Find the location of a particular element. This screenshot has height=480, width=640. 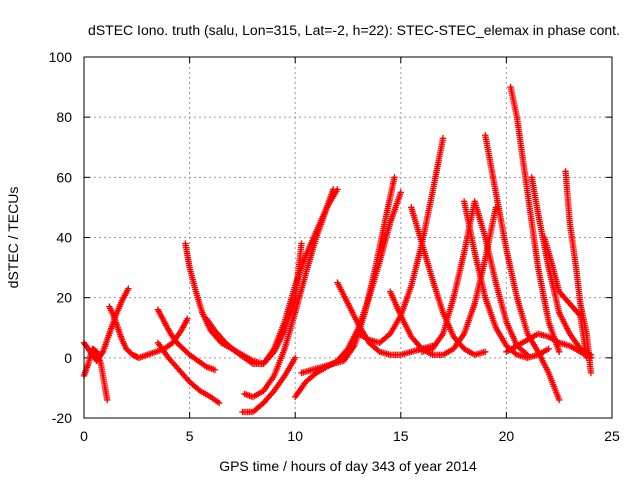

y-tick-label: 40 is located at coordinates (64, 238).